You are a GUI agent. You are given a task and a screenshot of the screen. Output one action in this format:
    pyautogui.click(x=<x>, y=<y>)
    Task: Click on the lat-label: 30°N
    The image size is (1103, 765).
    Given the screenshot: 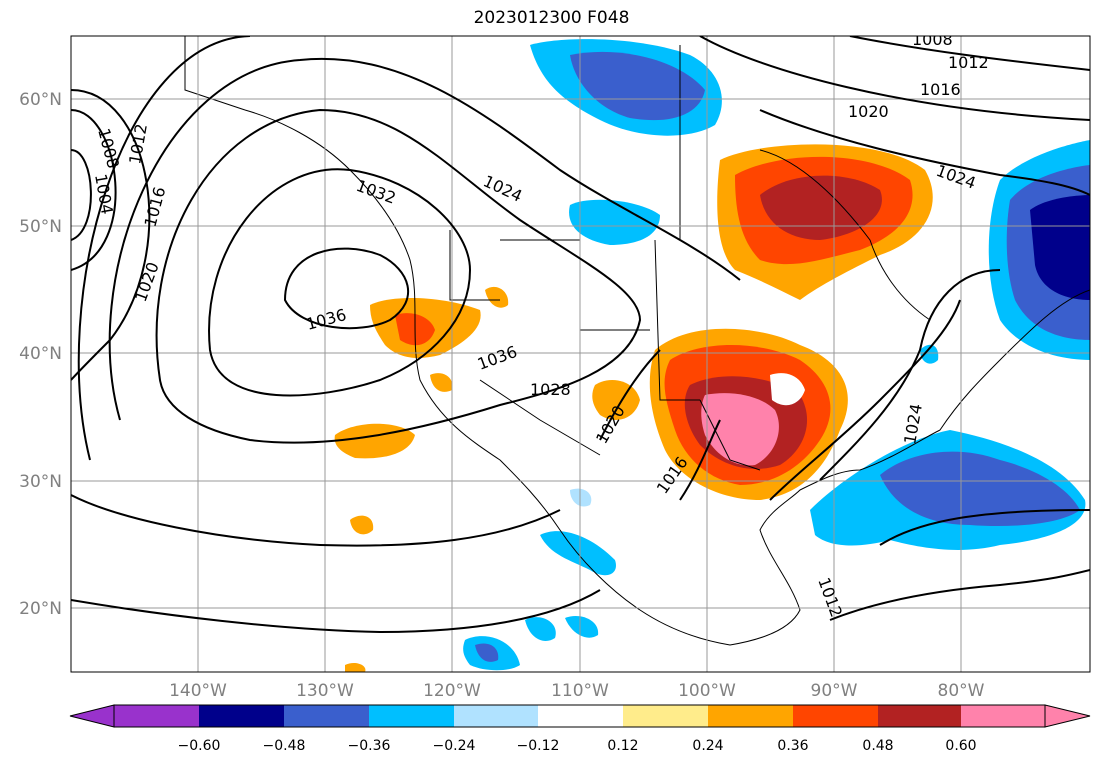 What is the action you would take?
    pyautogui.click(x=40, y=482)
    